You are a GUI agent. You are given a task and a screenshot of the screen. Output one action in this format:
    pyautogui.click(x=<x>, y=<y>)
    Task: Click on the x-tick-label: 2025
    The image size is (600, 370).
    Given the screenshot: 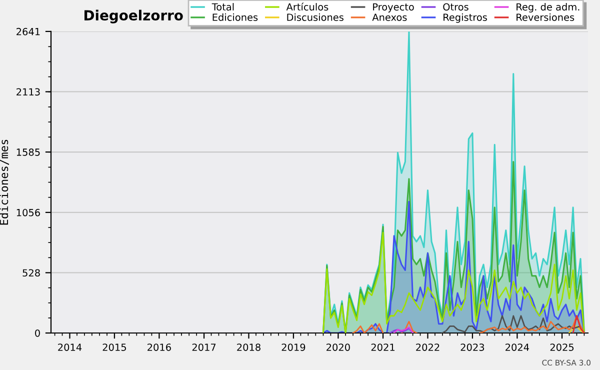 What is the action you would take?
    pyautogui.click(x=562, y=347)
    